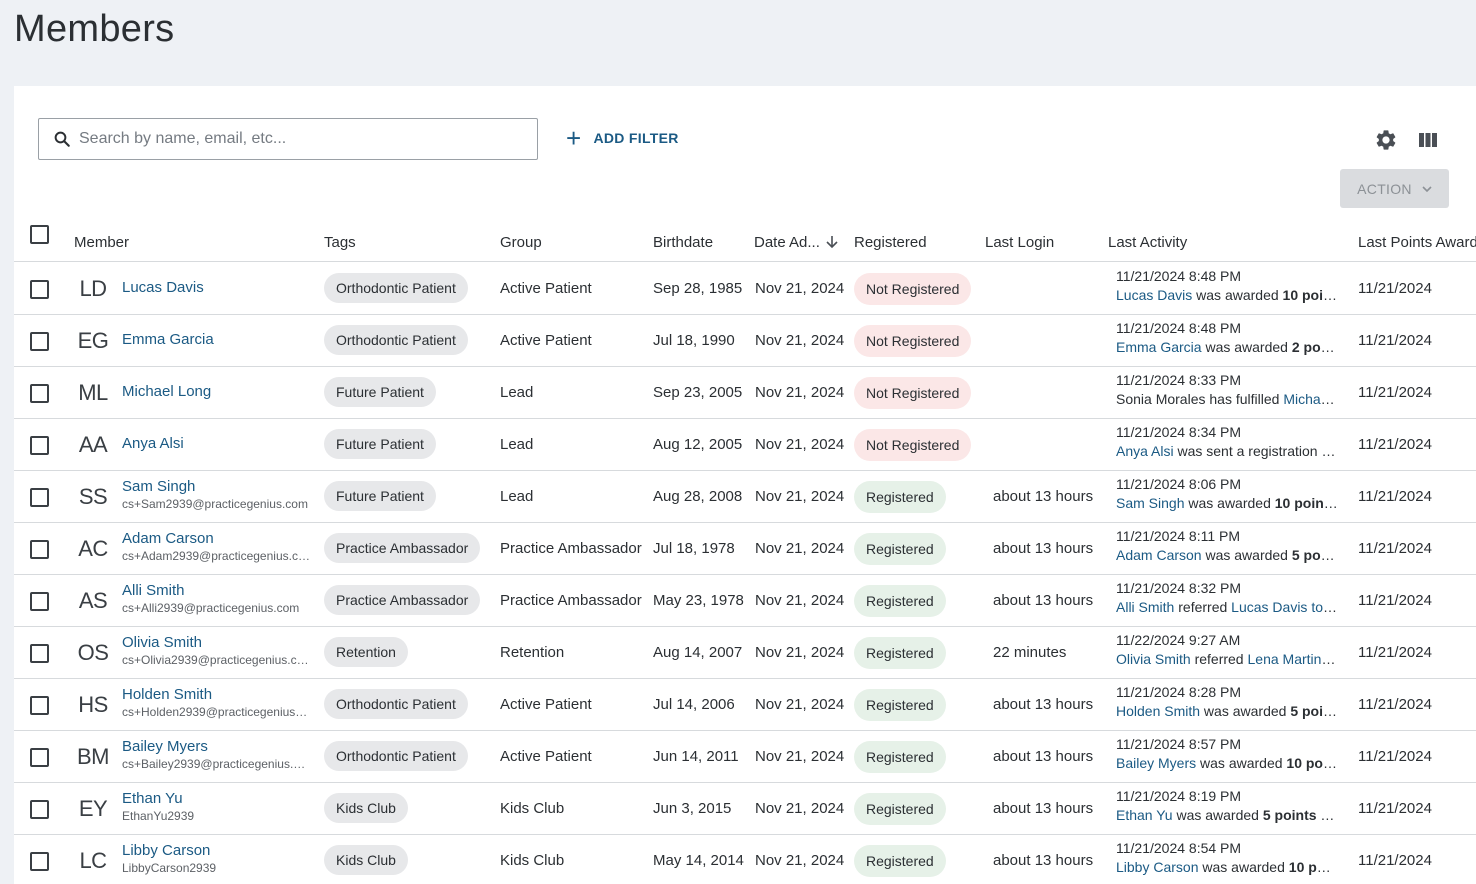 The image size is (1476, 884). What do you see at coordinates (1417, 242) in the screenshot?
I see `column-last-points-awarded: Last Points Awarded` at bounding box center [1417, 242].